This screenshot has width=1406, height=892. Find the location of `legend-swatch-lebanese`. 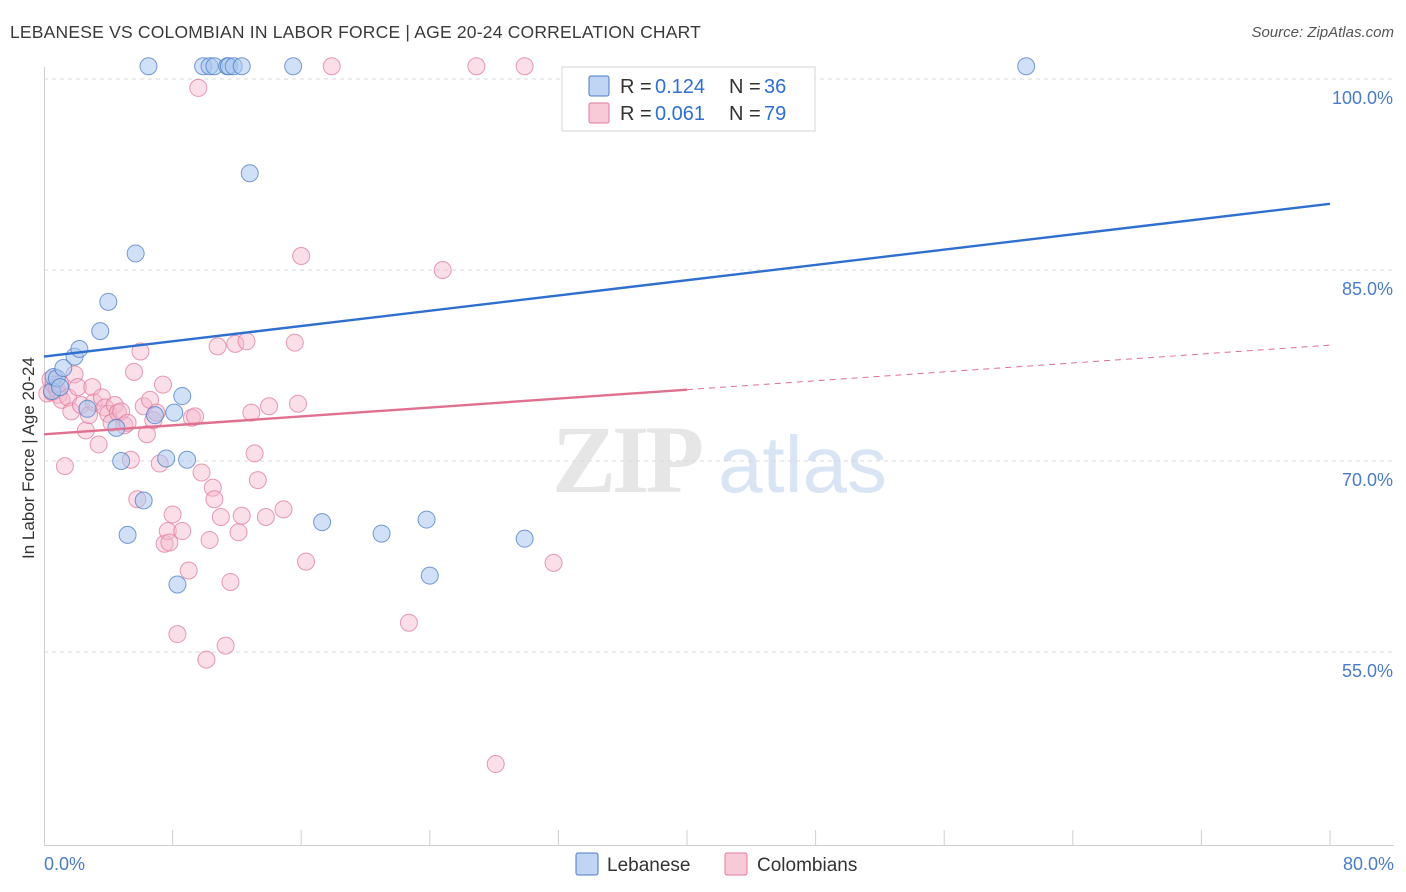

legend-swatch-lebanese is located at coordinates (599, 86).